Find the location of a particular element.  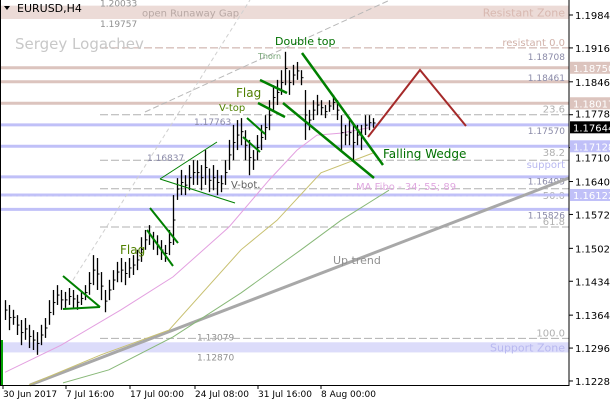

zone-label: Support Zone is located at coordinates (527, 347).